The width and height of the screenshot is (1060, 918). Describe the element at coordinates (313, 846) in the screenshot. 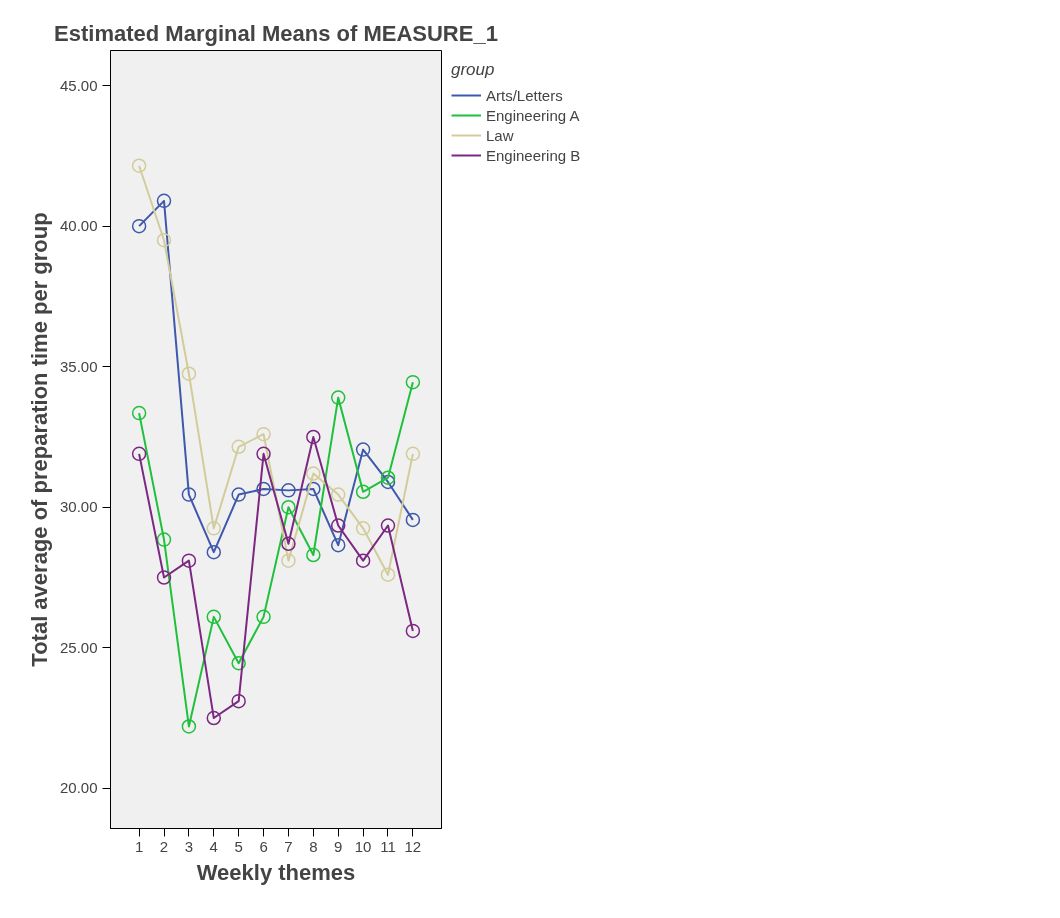

I see `x-tick-label: 8` at that location.